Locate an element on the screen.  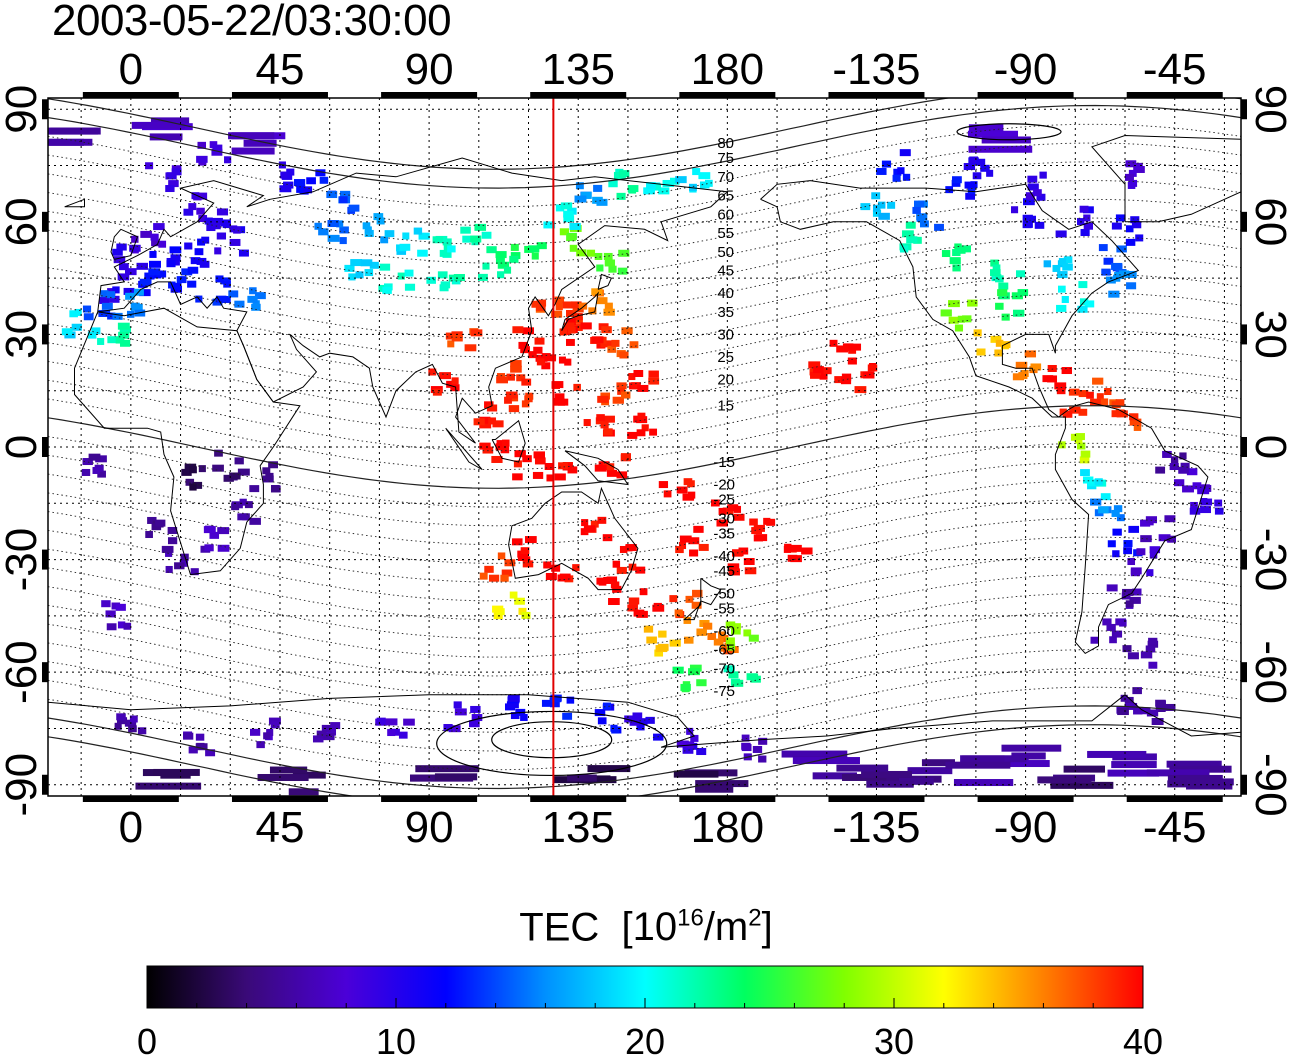
x-tick-label-bottom: -135 is located at coordinates (876, 827).